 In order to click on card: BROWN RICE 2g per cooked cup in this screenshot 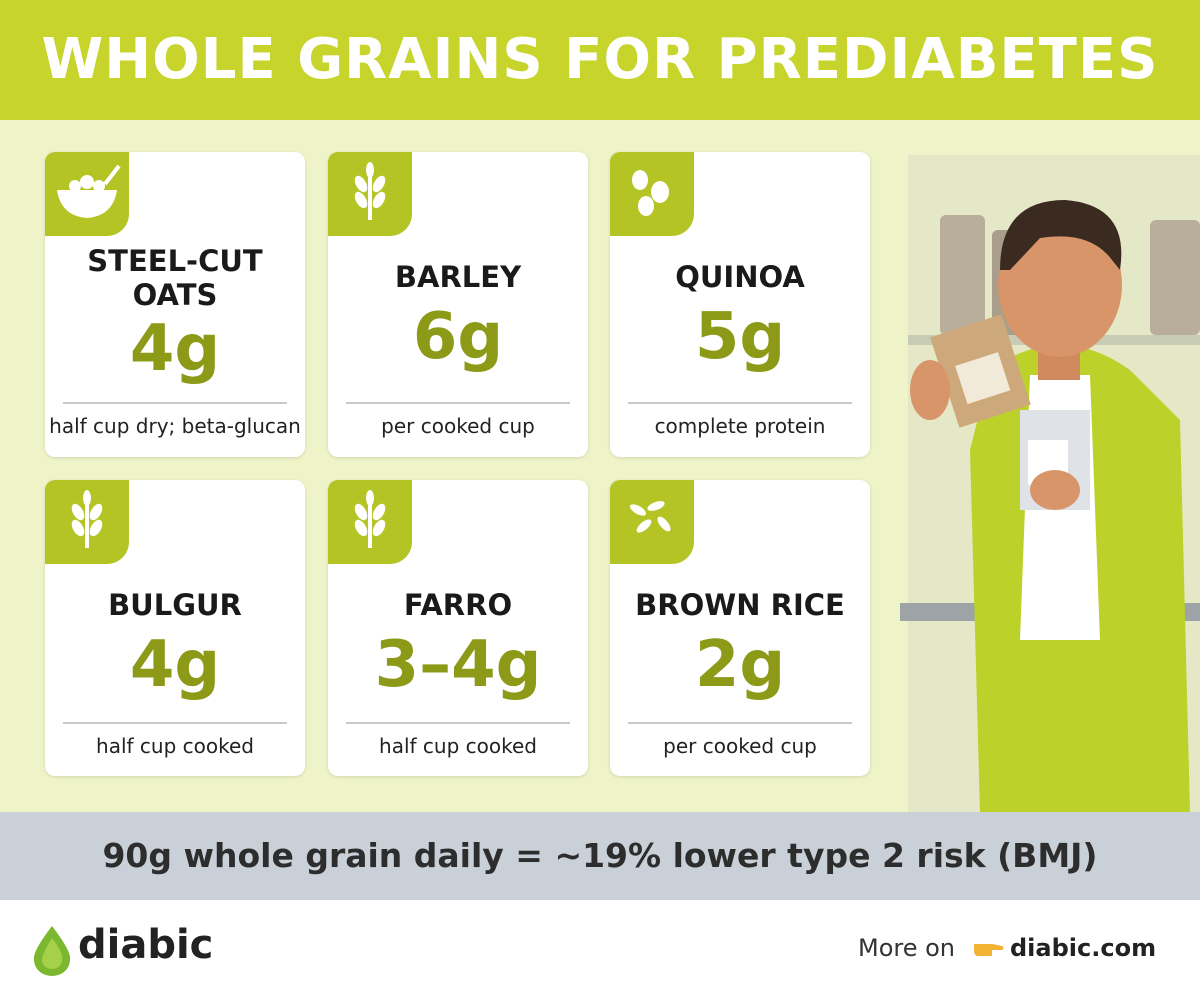, I will do `click(740, 628)`.